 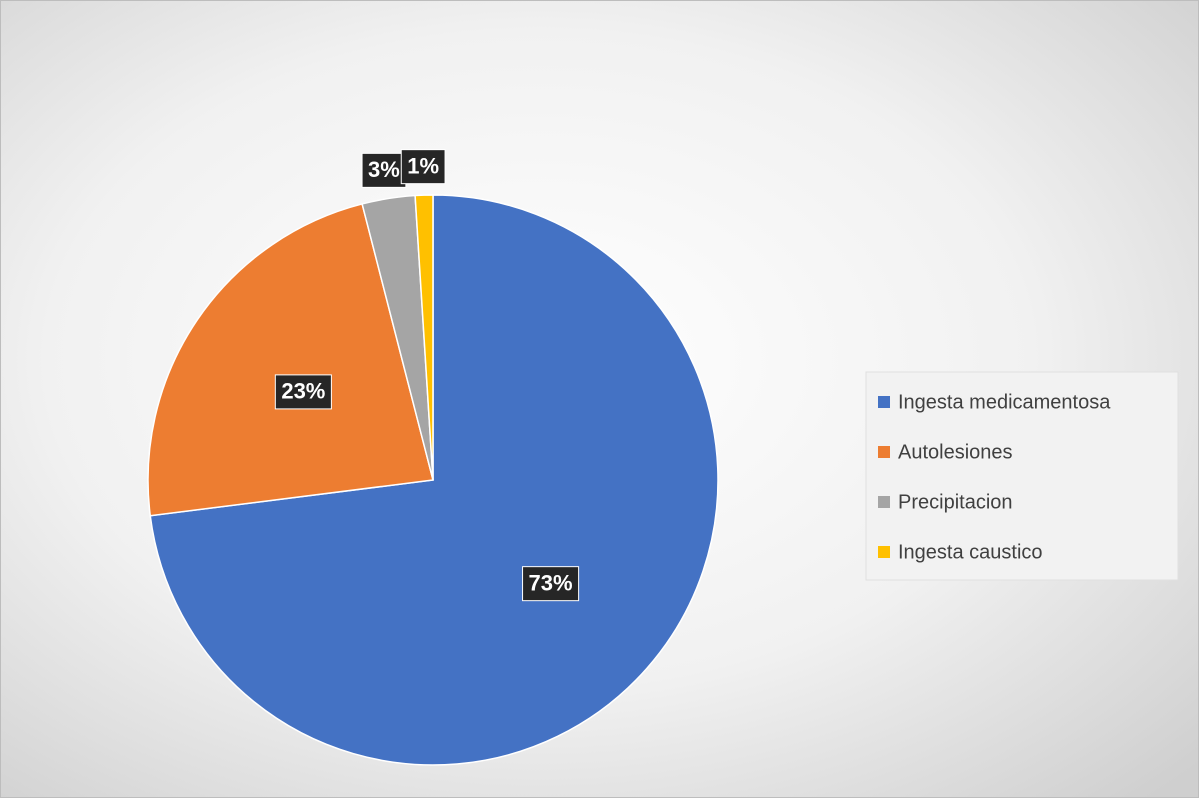 I want to click on data-label: 23%, so click(x=303, y=391).